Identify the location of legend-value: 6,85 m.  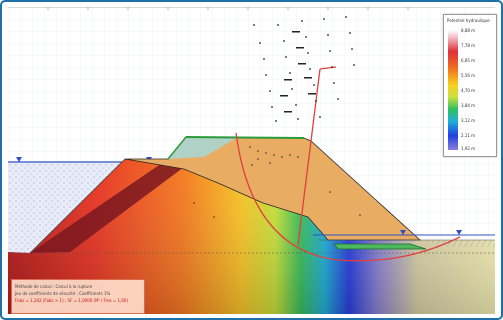
(468, 60).